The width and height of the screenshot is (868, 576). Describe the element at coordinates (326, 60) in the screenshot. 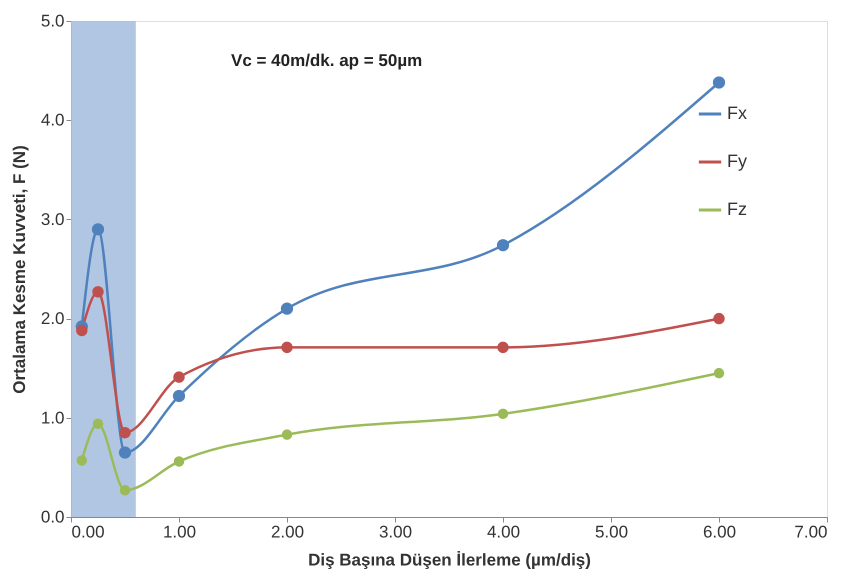

I see `annotation: Vc = 40m/dk. ap = 50µm` at that location.